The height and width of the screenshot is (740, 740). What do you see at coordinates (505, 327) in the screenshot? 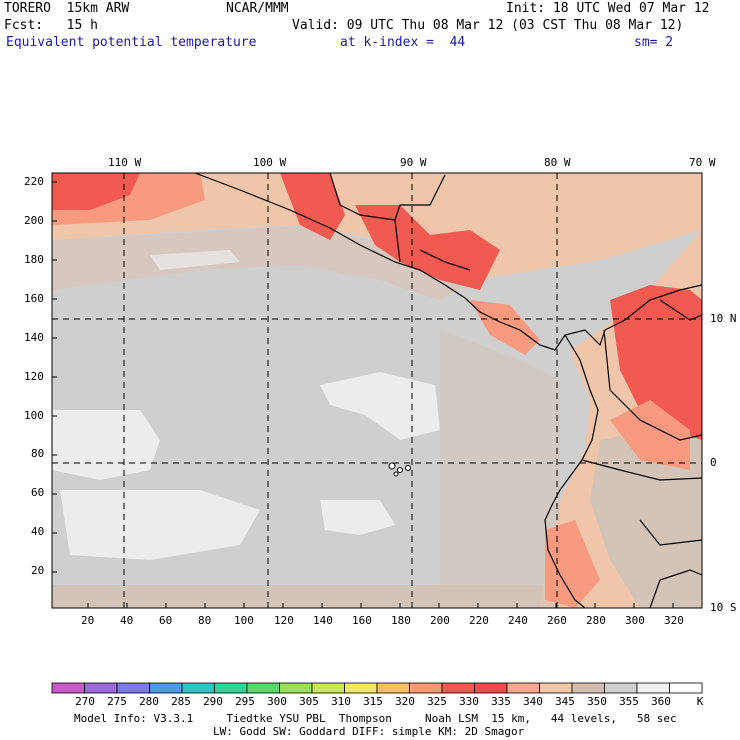
I see `field-costa-rica-salmon` at bounding box center [505, 327].